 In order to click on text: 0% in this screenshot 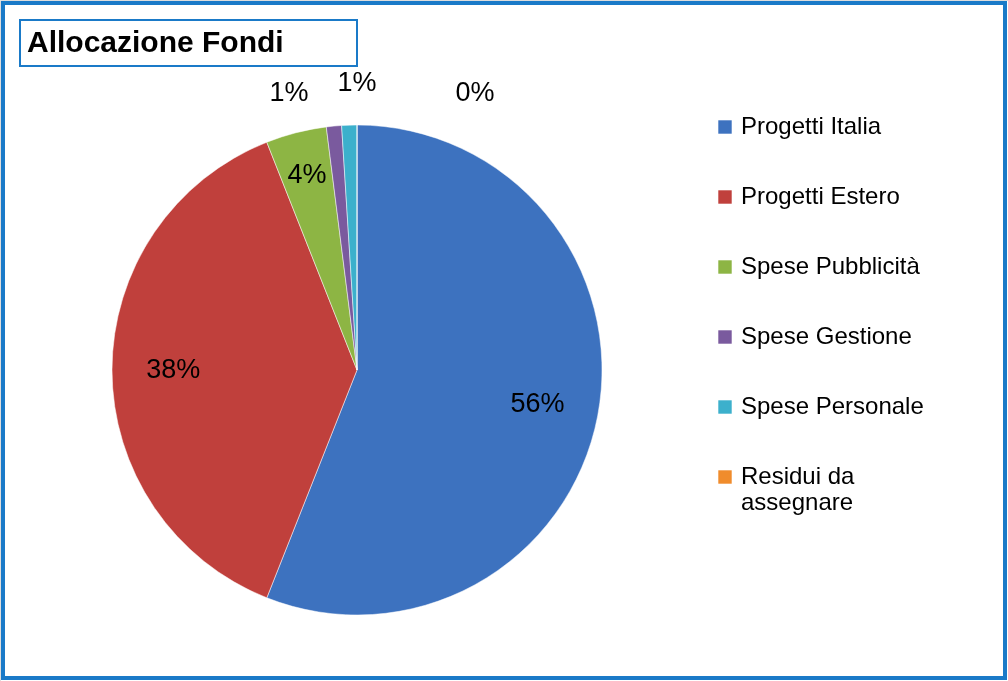, I will do `click(475, 92)`.